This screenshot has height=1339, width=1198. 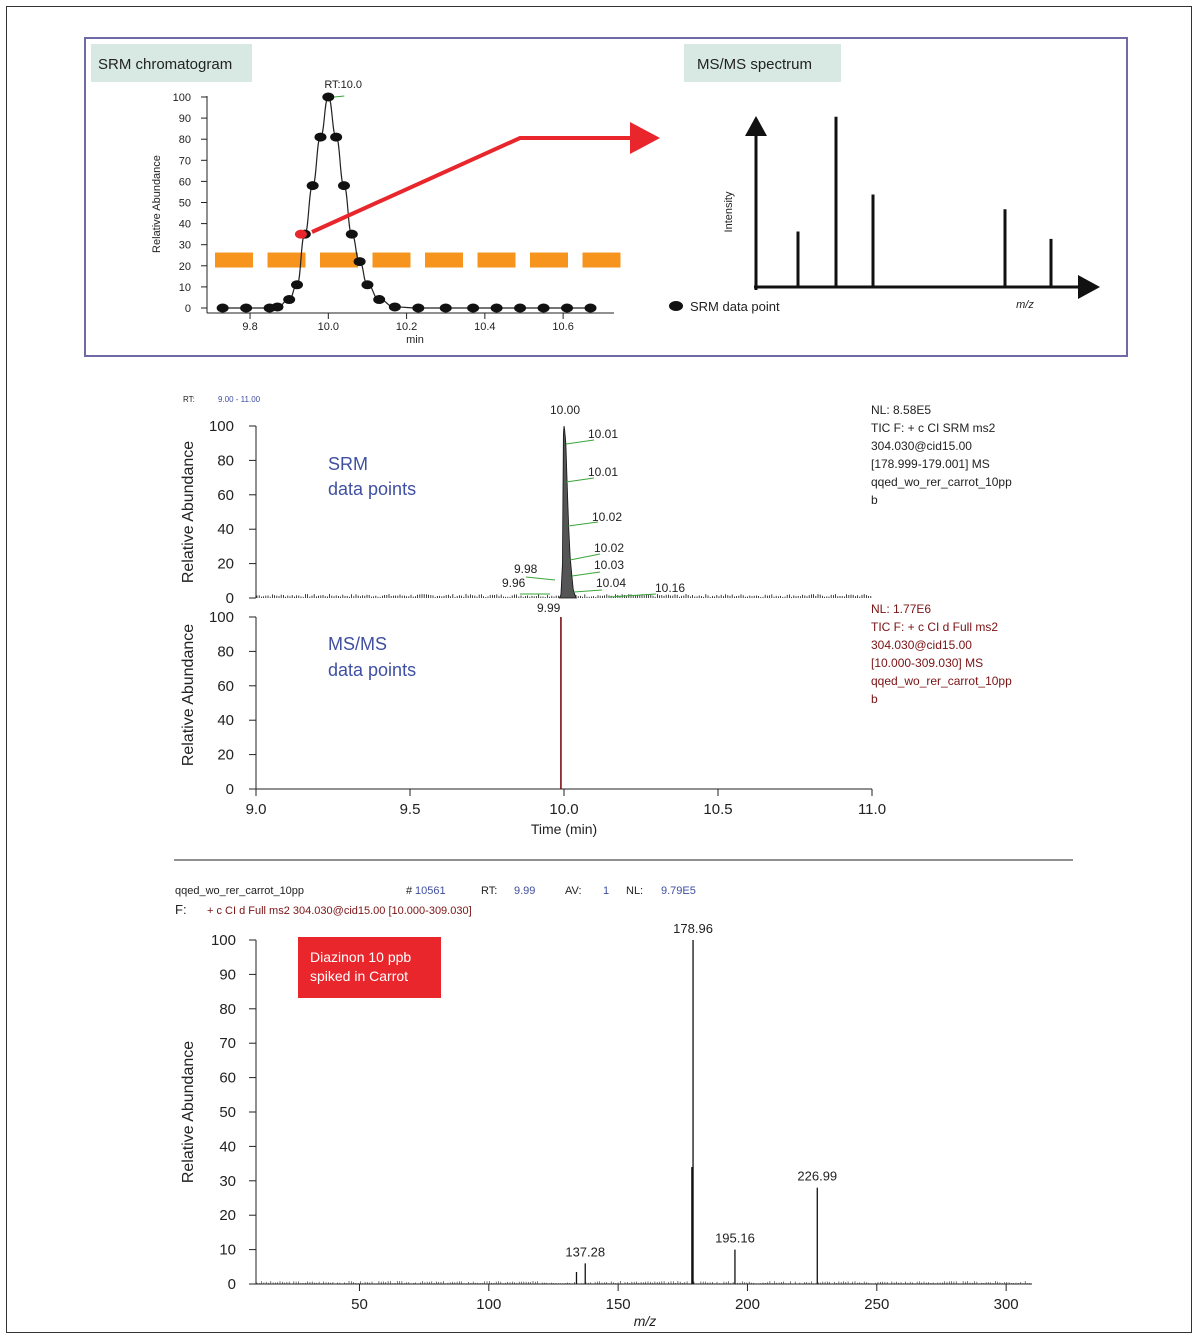 What do you see at coordinates (618, 1304) in the screenshot?
I see `x-tick-label: 150` at bounding box center [618, 1304].